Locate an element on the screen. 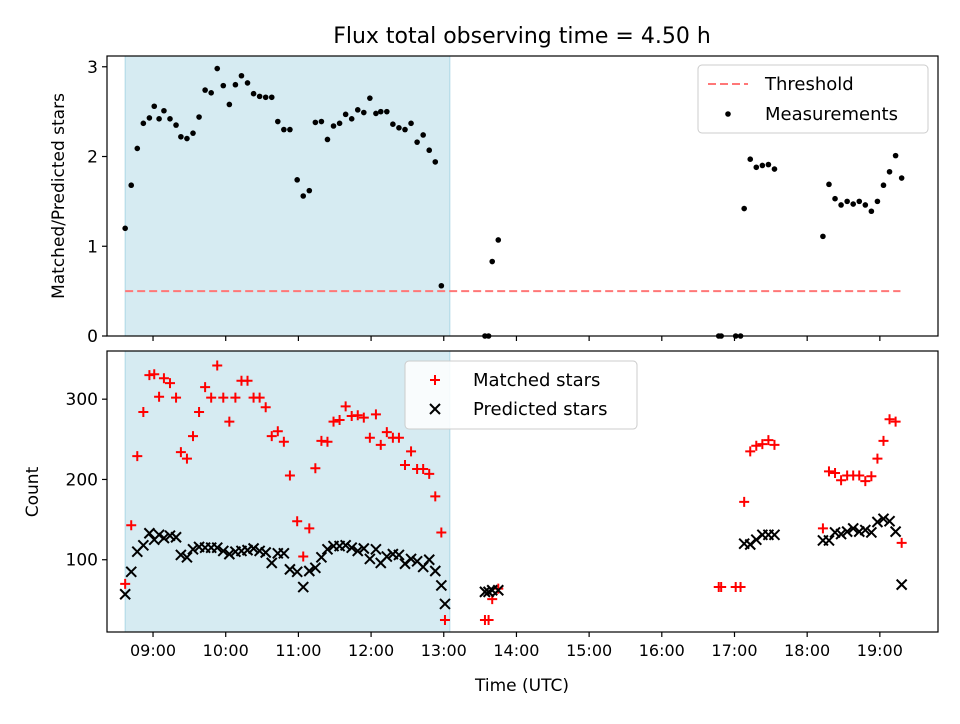 The height and width of the screenshot is (724, 960). bottom-legend: Matched stars Predicted stars is located at coordinates (521, 395).